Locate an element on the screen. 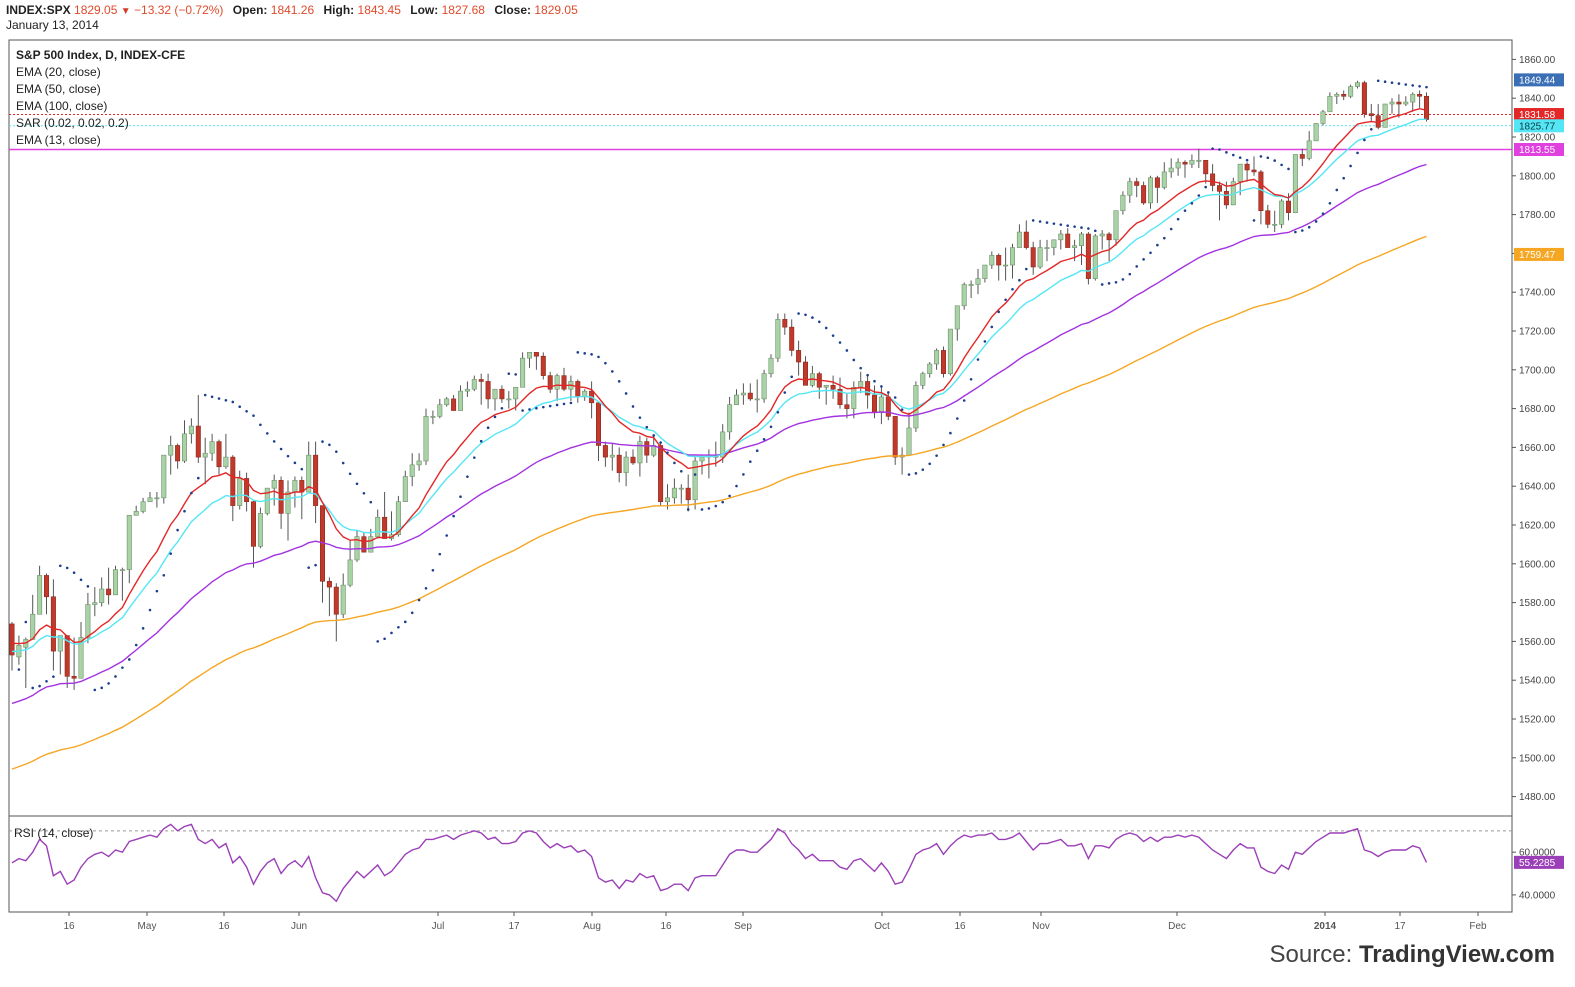 The width and height of the screenshot is (1575, 987). x-tick-label: Jun is located at coordinates (299, 926).